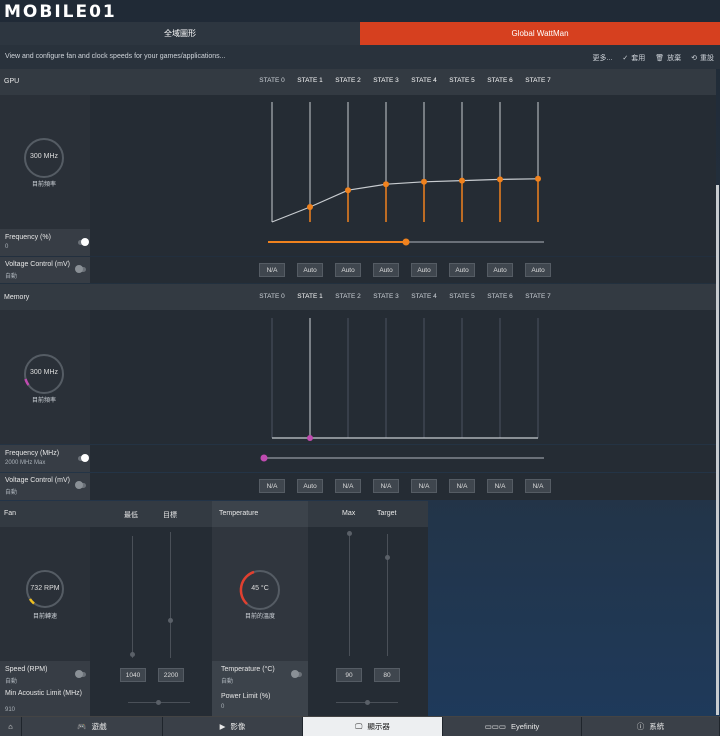 Image resolution: width=720 pixels, height=736 pixels. Describe the element at coordinates (368, 674) in the screenshot. I see `temperature-row-area` at that location.